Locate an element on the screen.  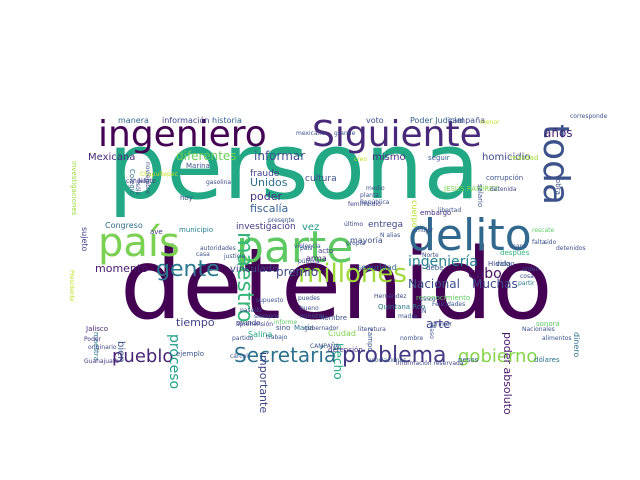
cloud-word: seguir is located at coordinates (439, 158).